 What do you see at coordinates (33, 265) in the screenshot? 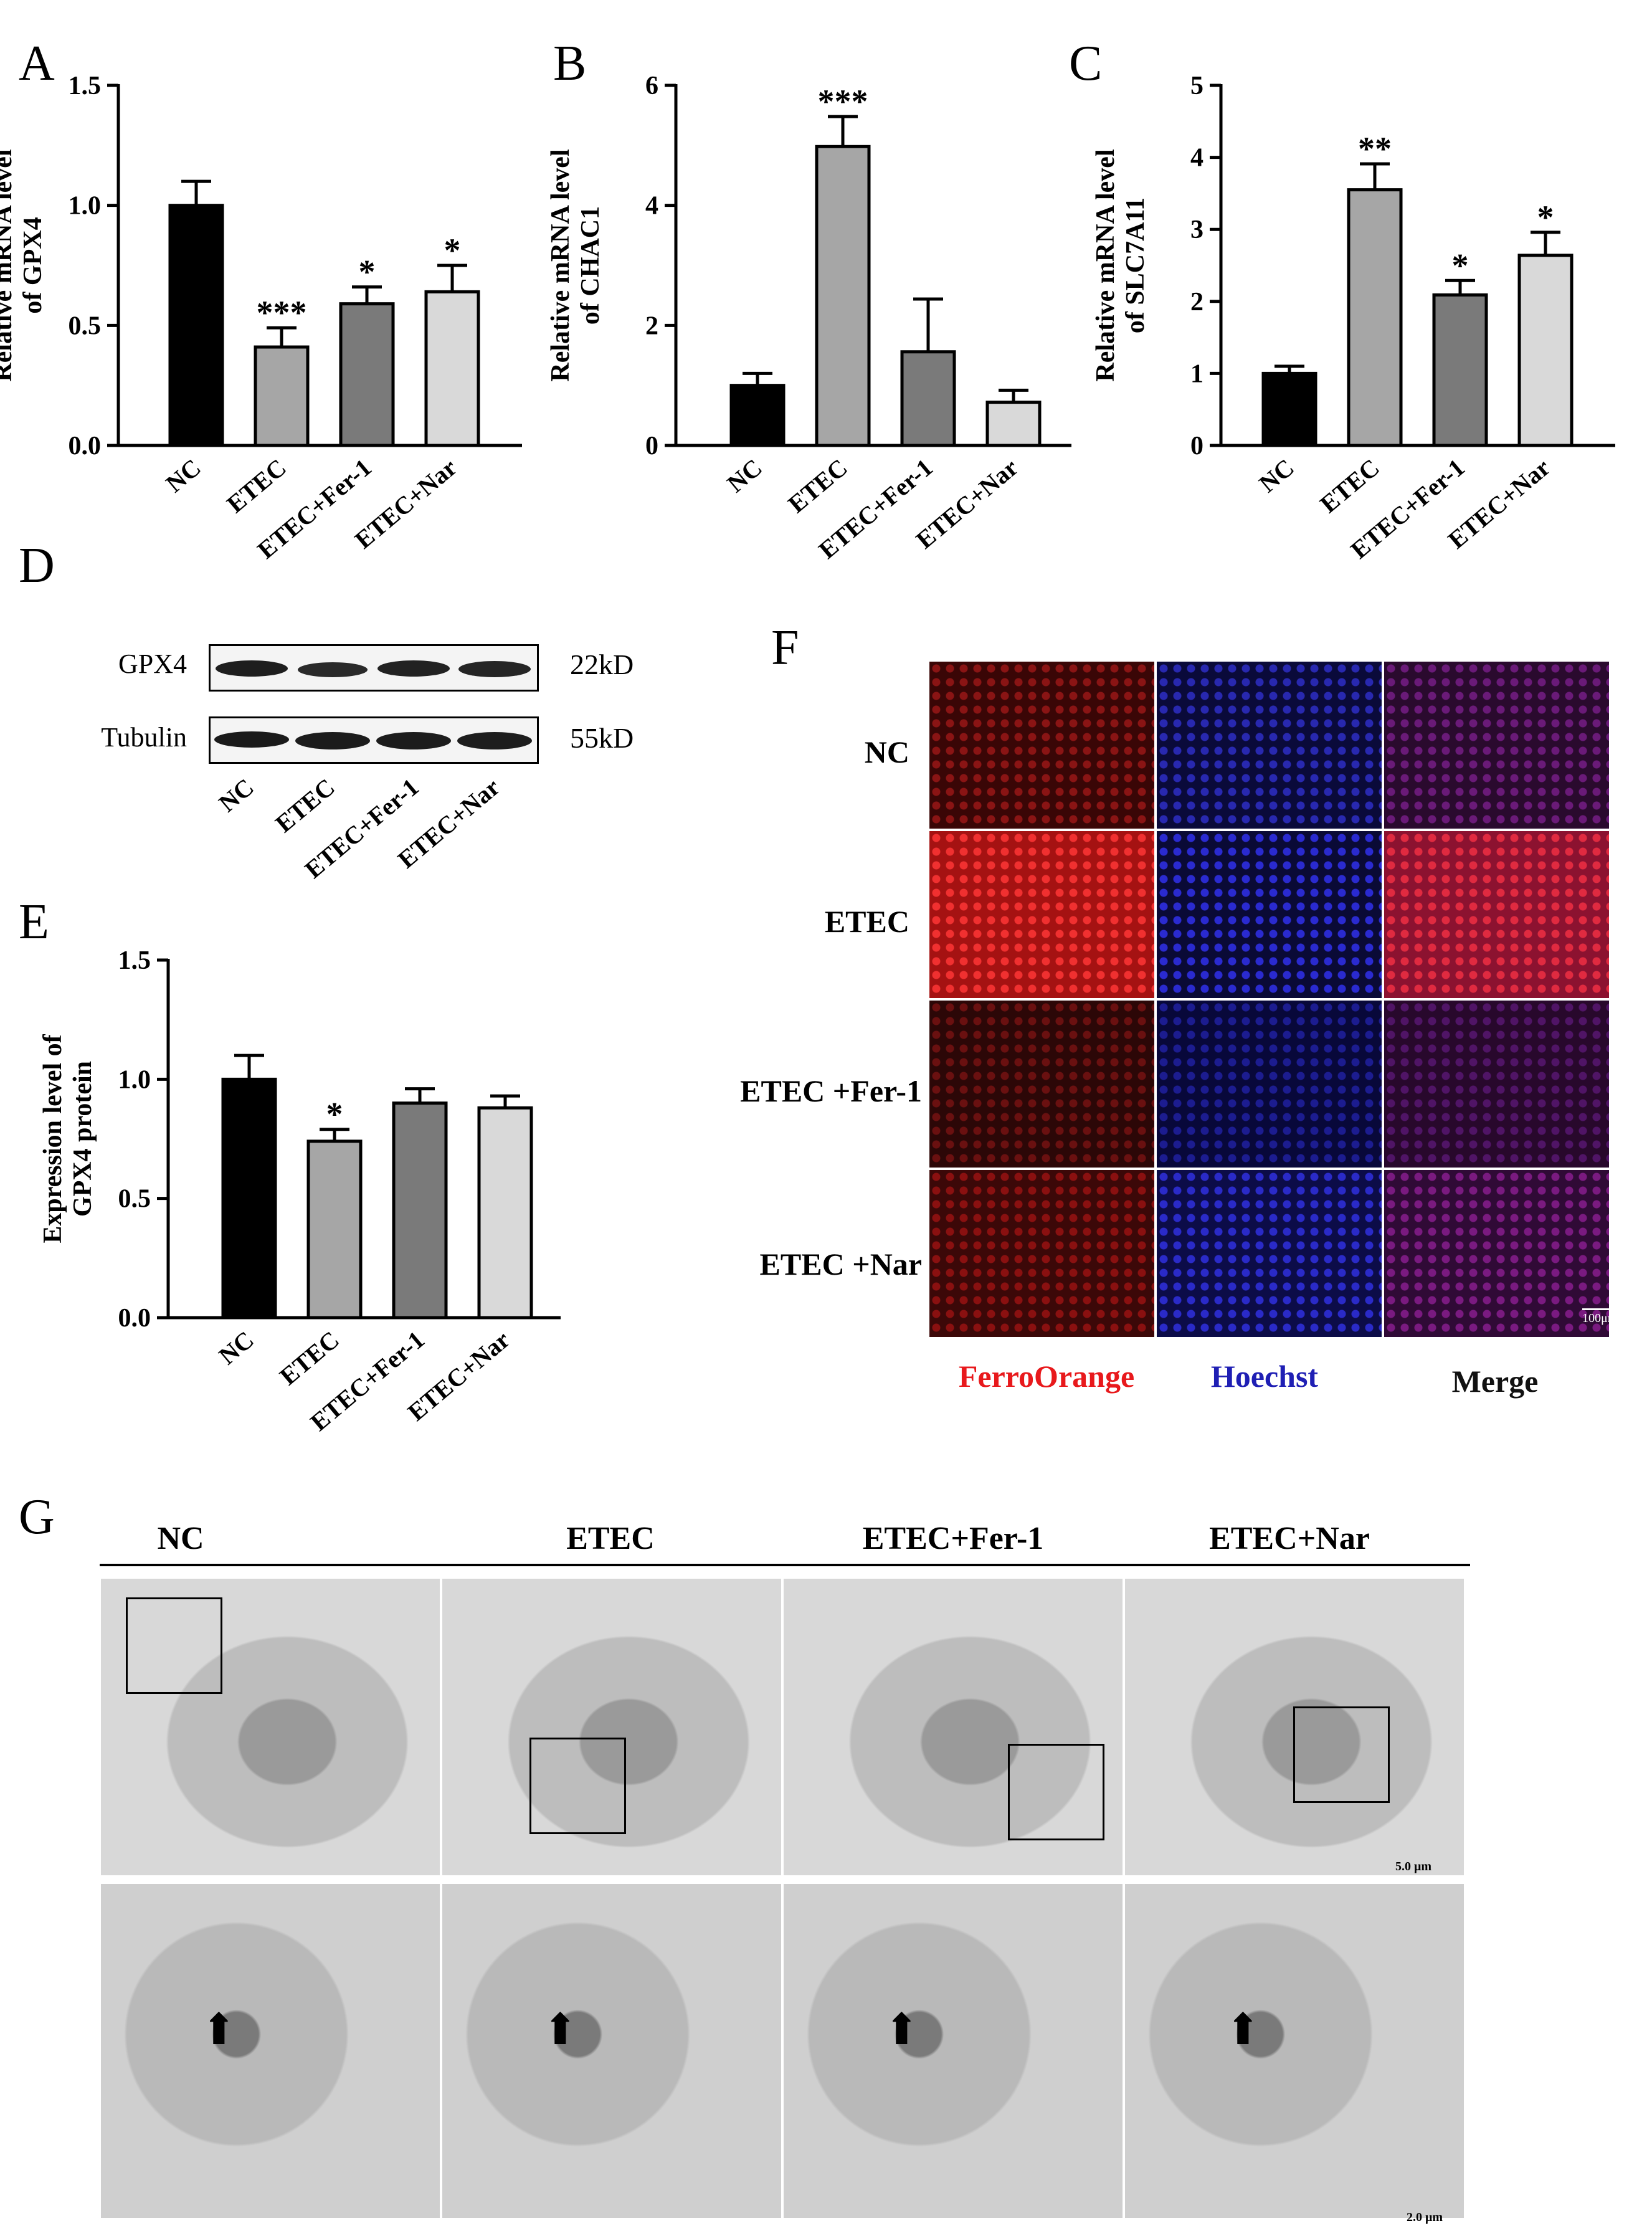
I see `y-label-line2: of GPX4` at bounding box center [33, 265].